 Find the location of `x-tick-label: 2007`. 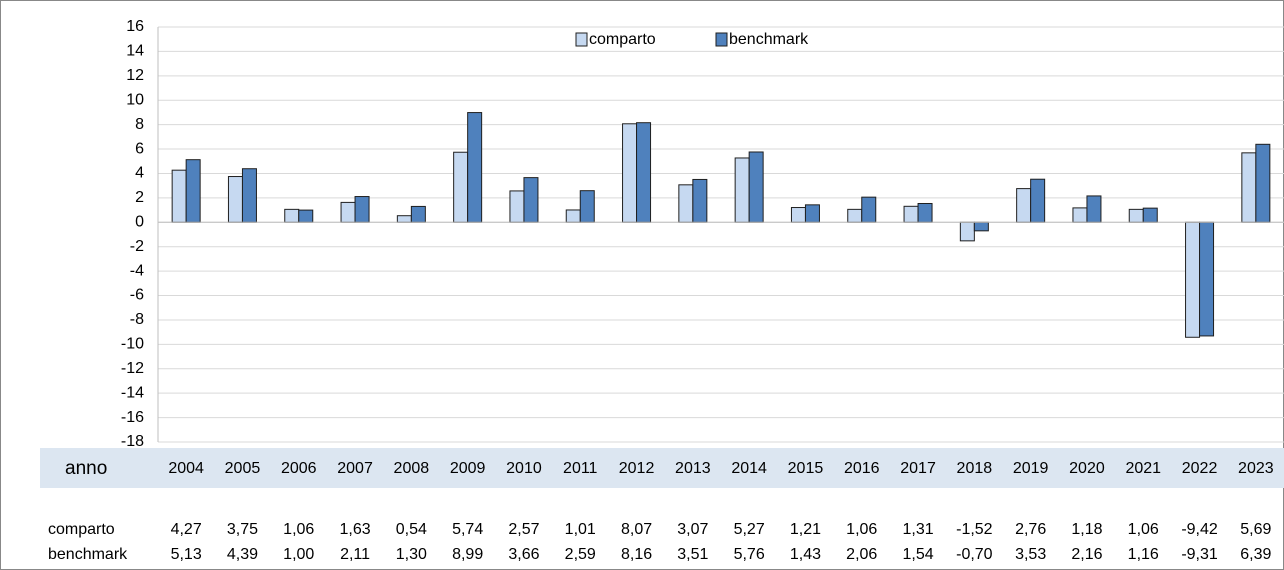

x-tick-label: 2007 is located at coordinates (355, 468).